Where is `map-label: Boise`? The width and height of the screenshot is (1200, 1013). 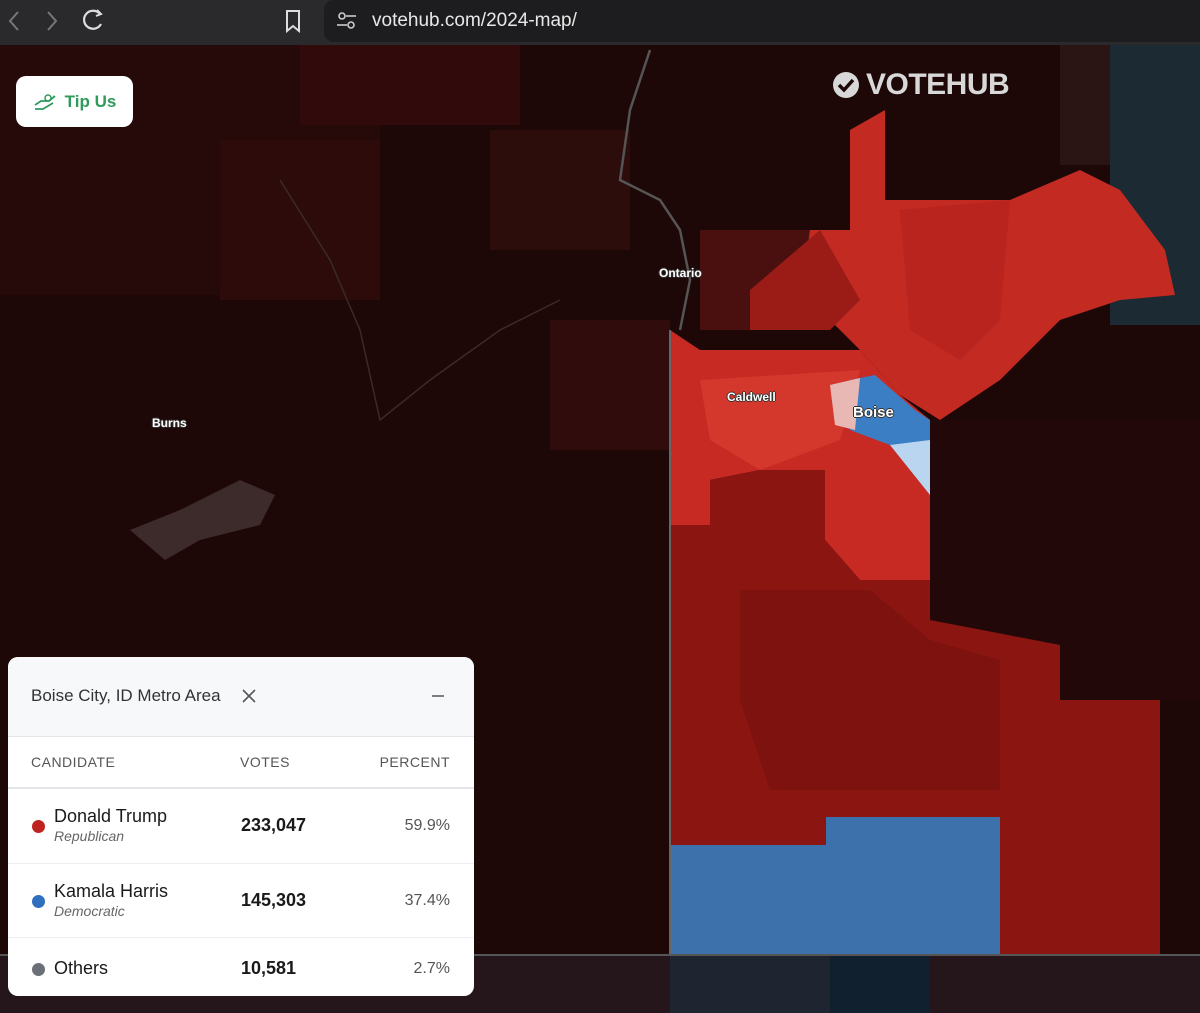
map-label: Boise is located at coordinates (873, 412).